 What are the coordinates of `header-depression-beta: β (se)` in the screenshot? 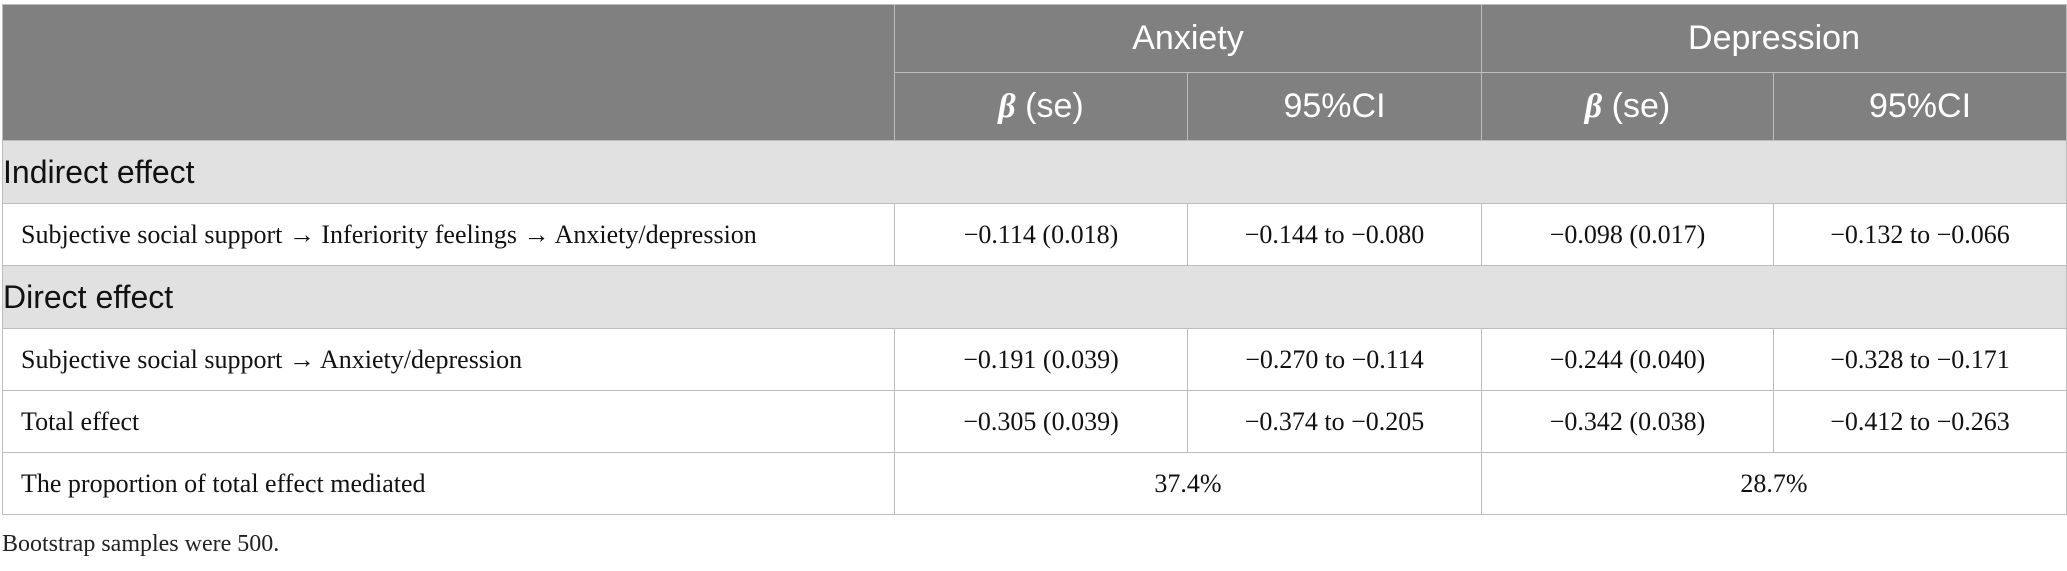 It's located at (1627, 106).